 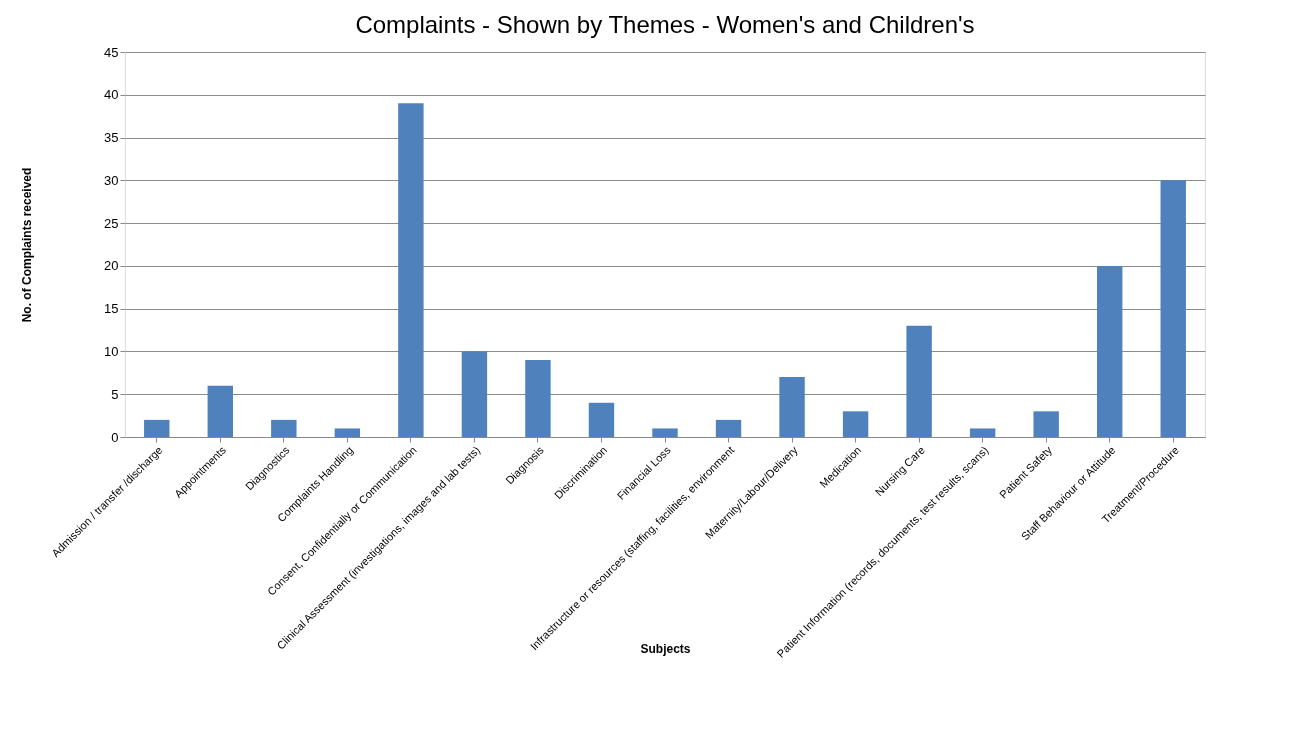 I want to click on y-tick-label: 25, so click(x=111, y=223).